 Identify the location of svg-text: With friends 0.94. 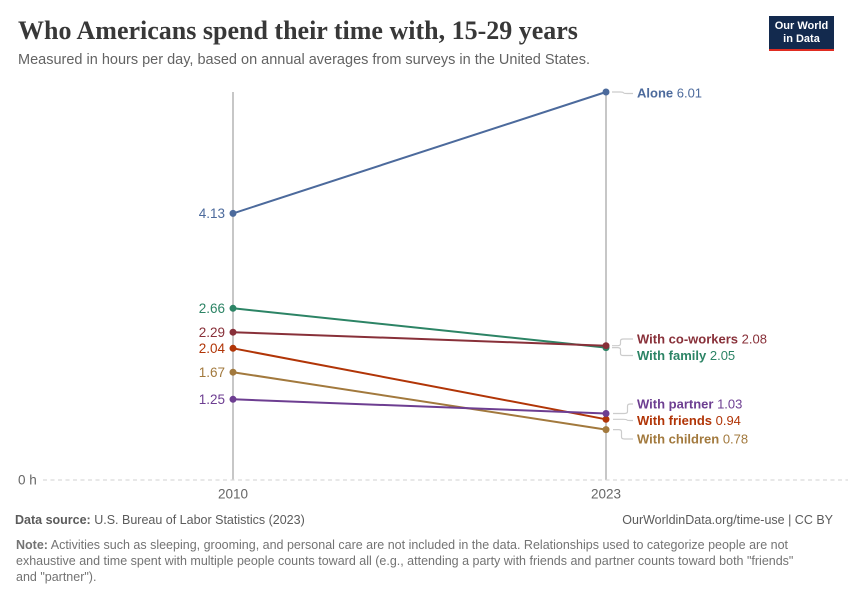
(689, 420).